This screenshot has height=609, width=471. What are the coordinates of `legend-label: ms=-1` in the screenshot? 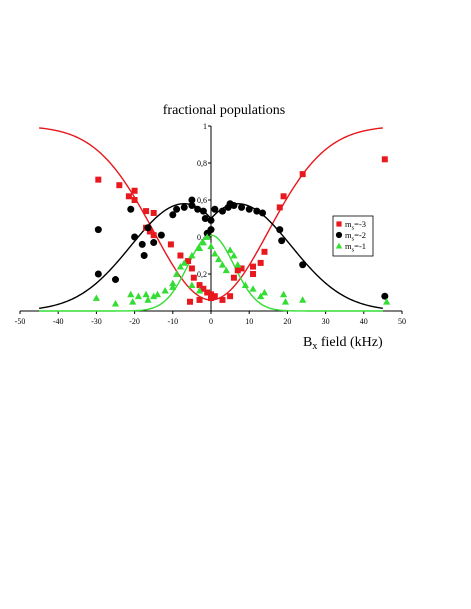 It's located at (355, 247).